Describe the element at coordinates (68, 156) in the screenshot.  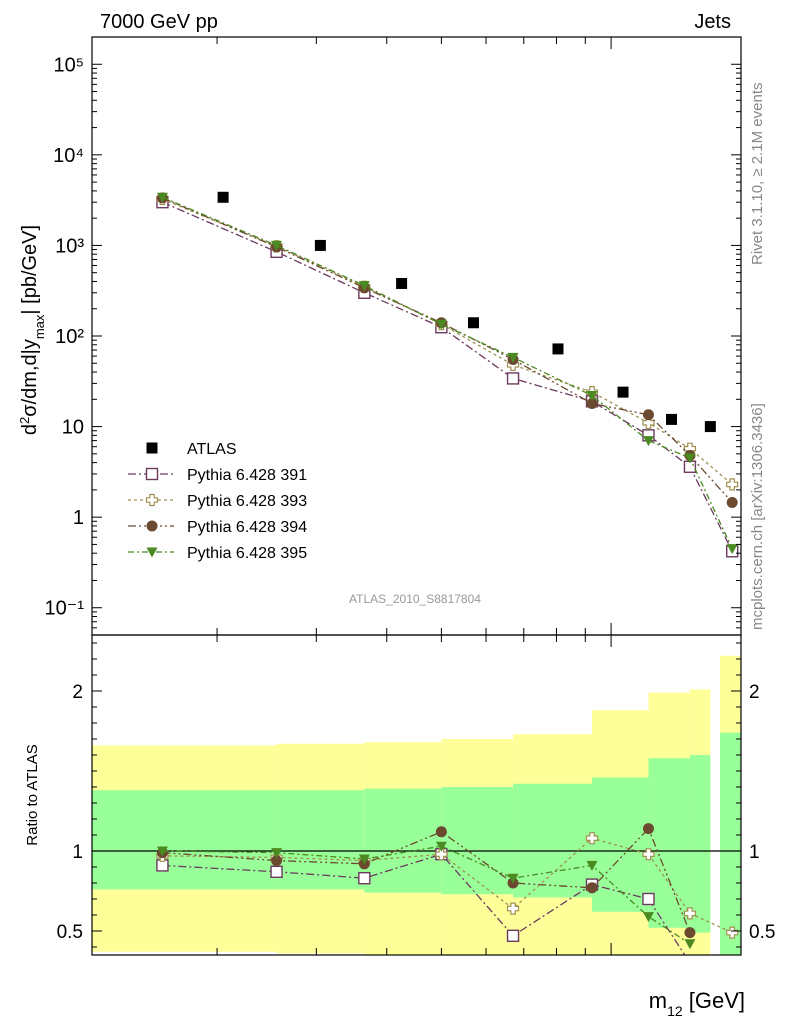
I see `main-ytick-label-5: 10⁴` at that location.